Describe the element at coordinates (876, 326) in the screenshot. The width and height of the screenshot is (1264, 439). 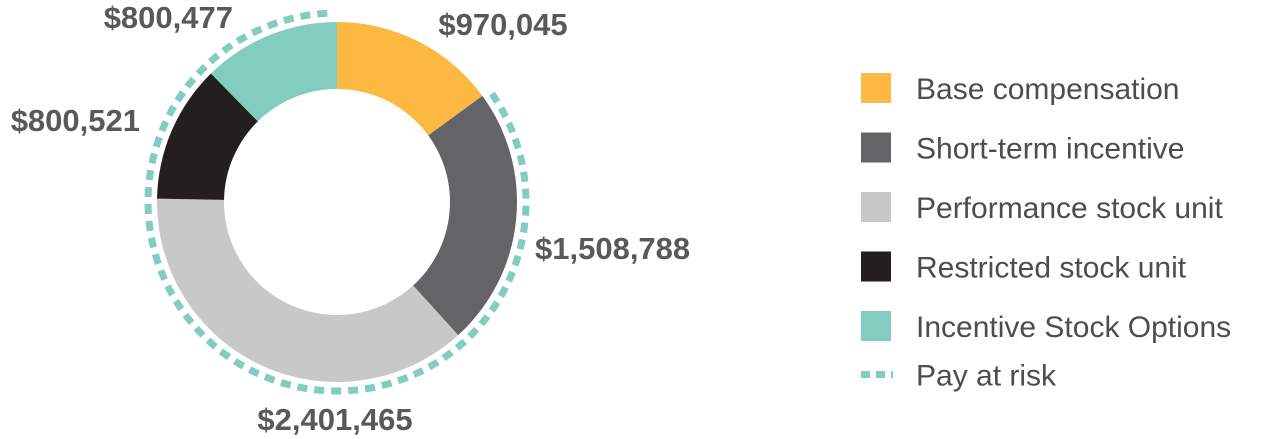
I see `legend-swatch-incentive-stock-options` at that location.